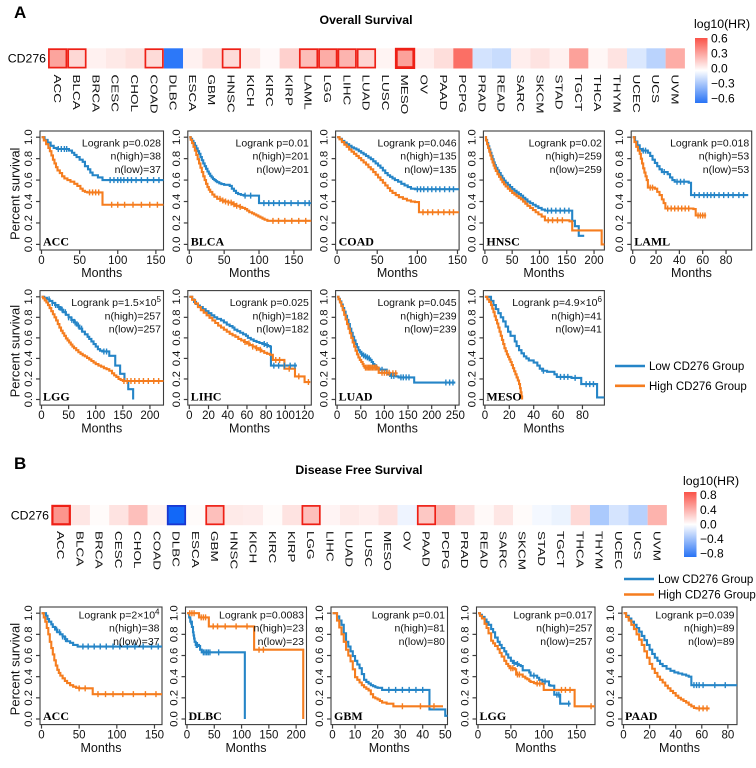  I want to click on svg-text: n(low)=135, so click(430, 170).